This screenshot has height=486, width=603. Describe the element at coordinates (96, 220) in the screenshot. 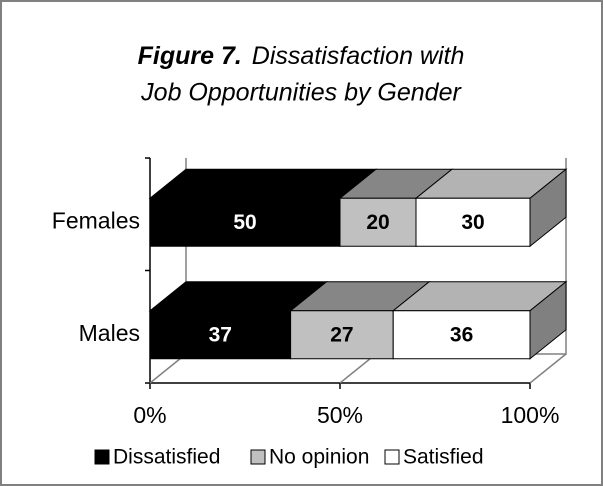

I see `y-tick-label: Females` at that location.